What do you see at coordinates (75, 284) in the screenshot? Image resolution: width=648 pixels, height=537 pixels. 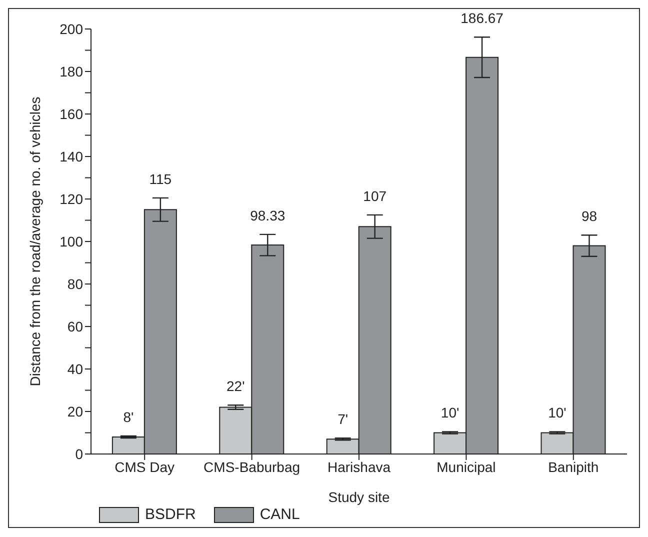 I see `y-tick-label: 80` at bounding box center [75, 284].